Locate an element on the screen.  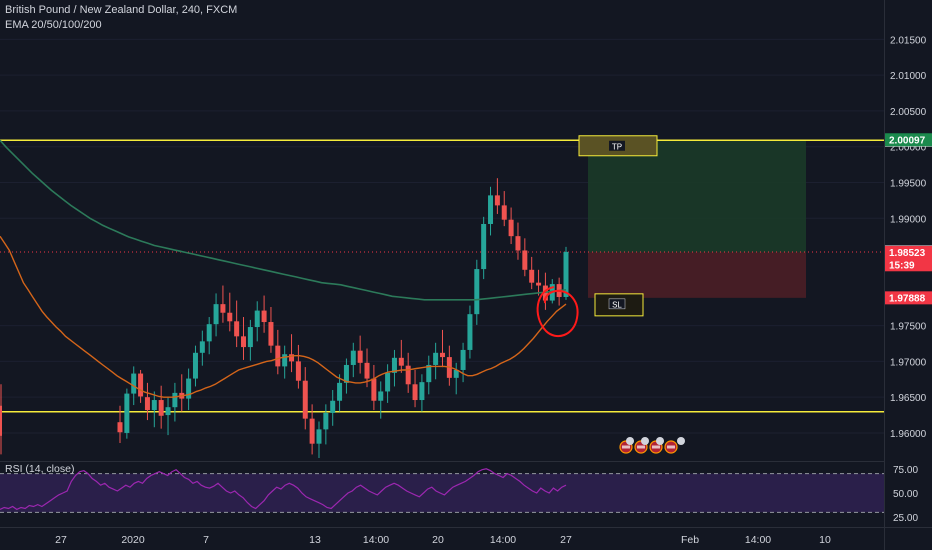
pane-separator is located at coordinates (442, 461).